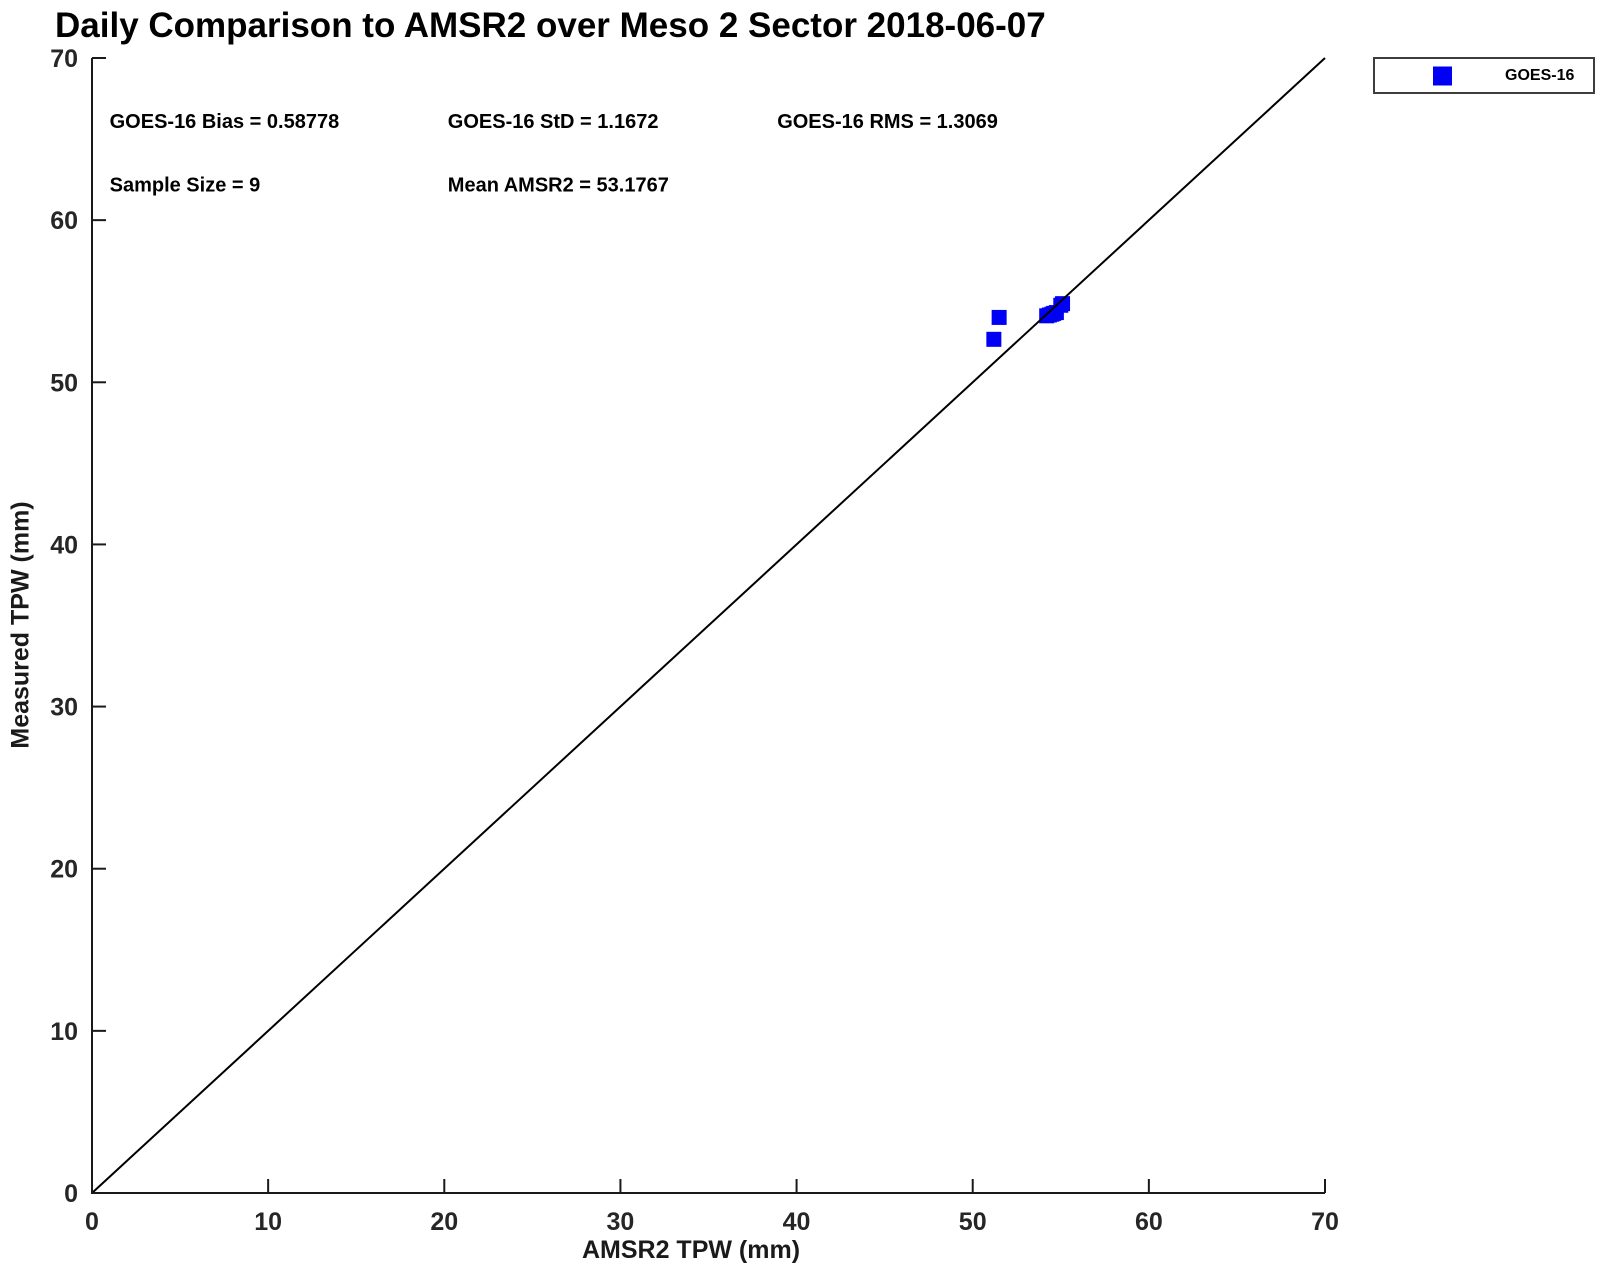 The image size is (1600, 1274). What do you see at coordinates (973, 1222) in the screenshot?
I see `x-tick-label: 50` at bounding box center [973, 1222].